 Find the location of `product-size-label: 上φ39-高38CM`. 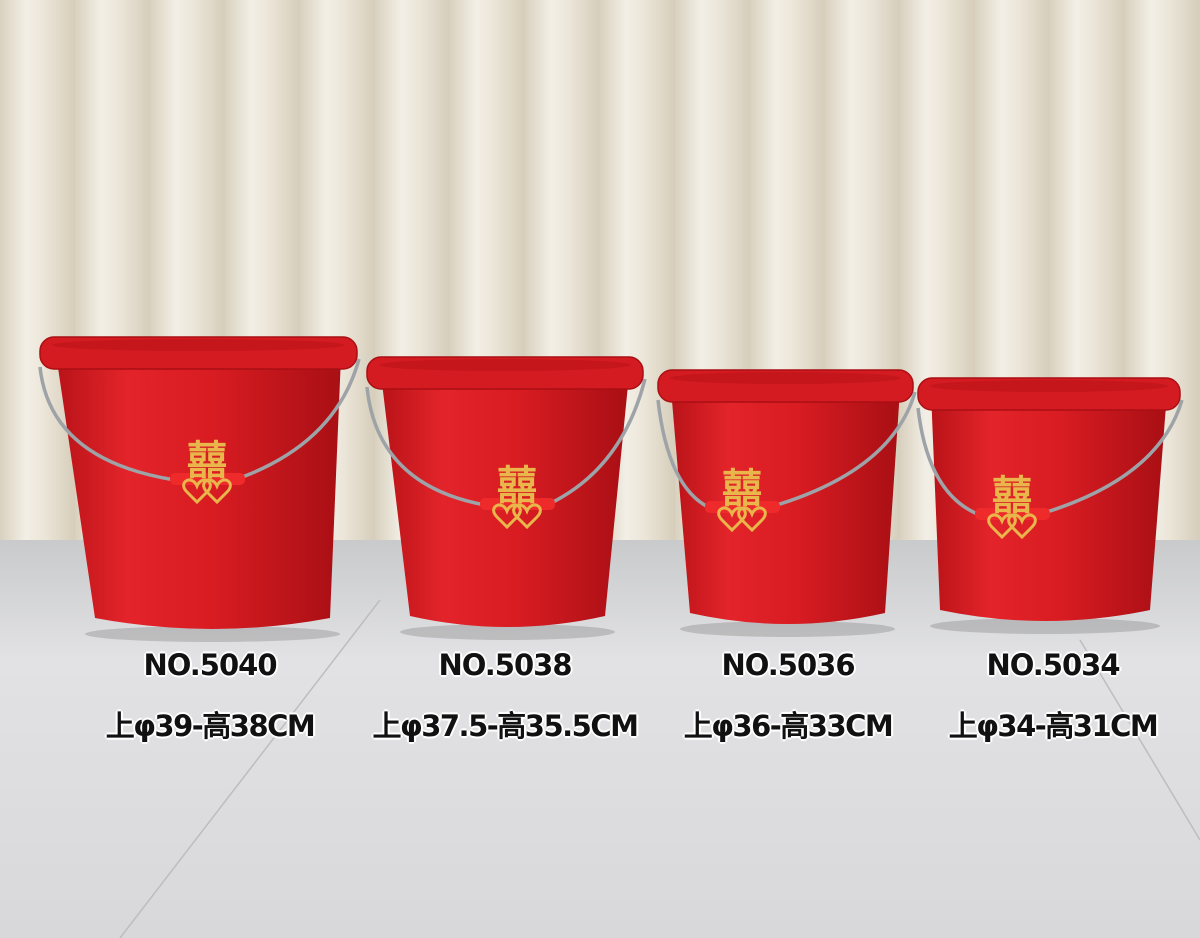

product-size-label: 上φ39-高38CM is located at coordinates (210, 726).